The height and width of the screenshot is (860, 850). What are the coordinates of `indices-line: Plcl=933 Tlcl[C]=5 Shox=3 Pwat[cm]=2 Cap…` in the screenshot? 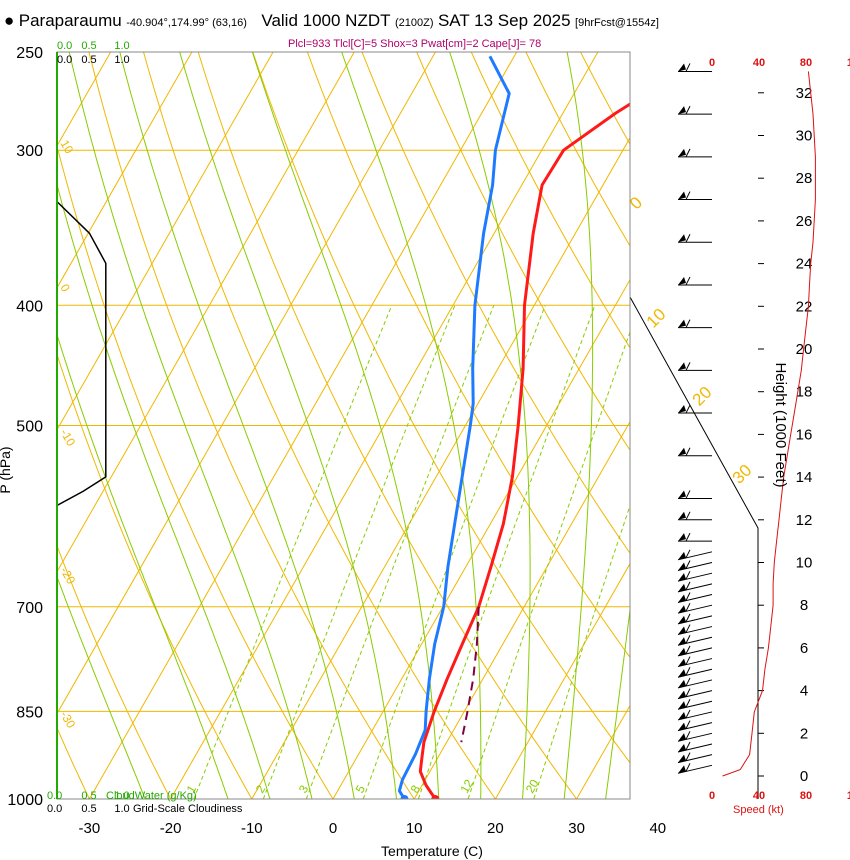 It's located at (415, 44).